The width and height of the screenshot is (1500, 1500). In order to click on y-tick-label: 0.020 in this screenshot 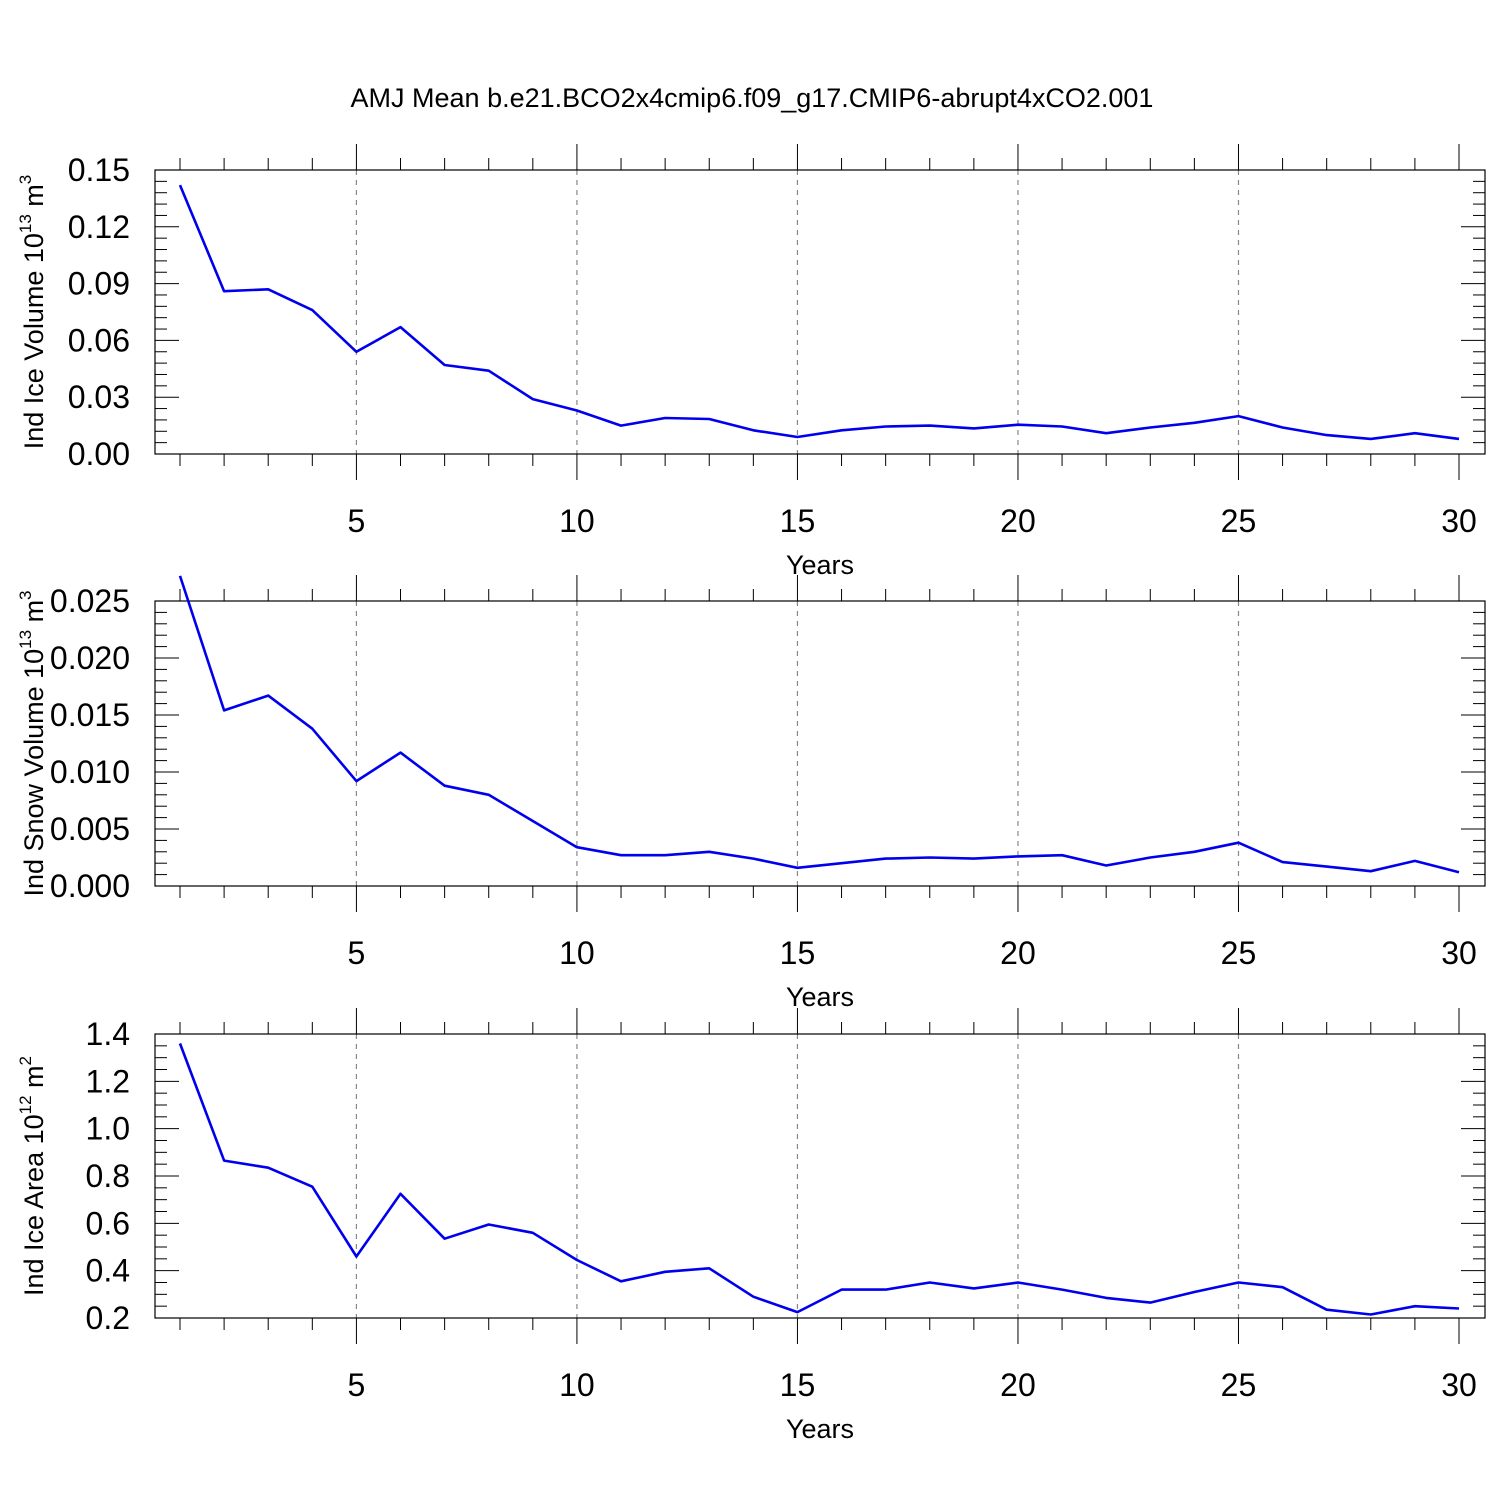, I will do `click(90, 658)`.